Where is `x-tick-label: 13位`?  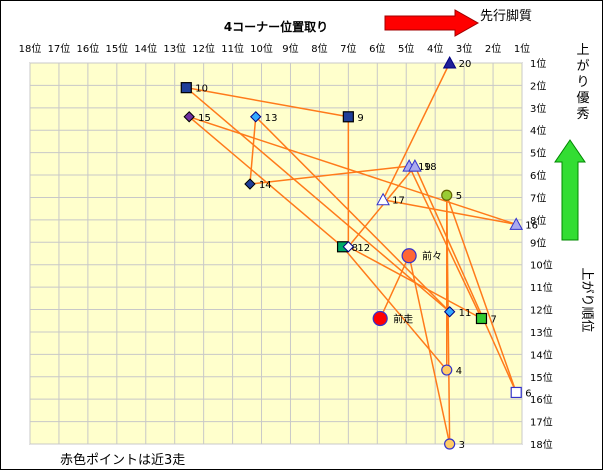 x-tick-label: 13位 is located at coordinates (174, 48).